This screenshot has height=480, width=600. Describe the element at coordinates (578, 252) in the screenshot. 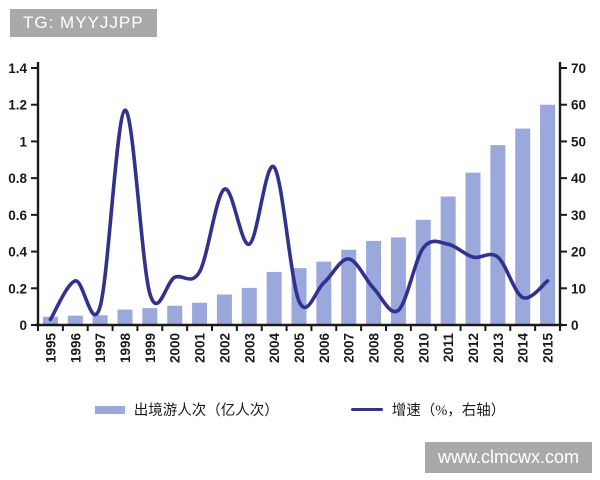

I see `right-axis-tick-label: 20` at that location.